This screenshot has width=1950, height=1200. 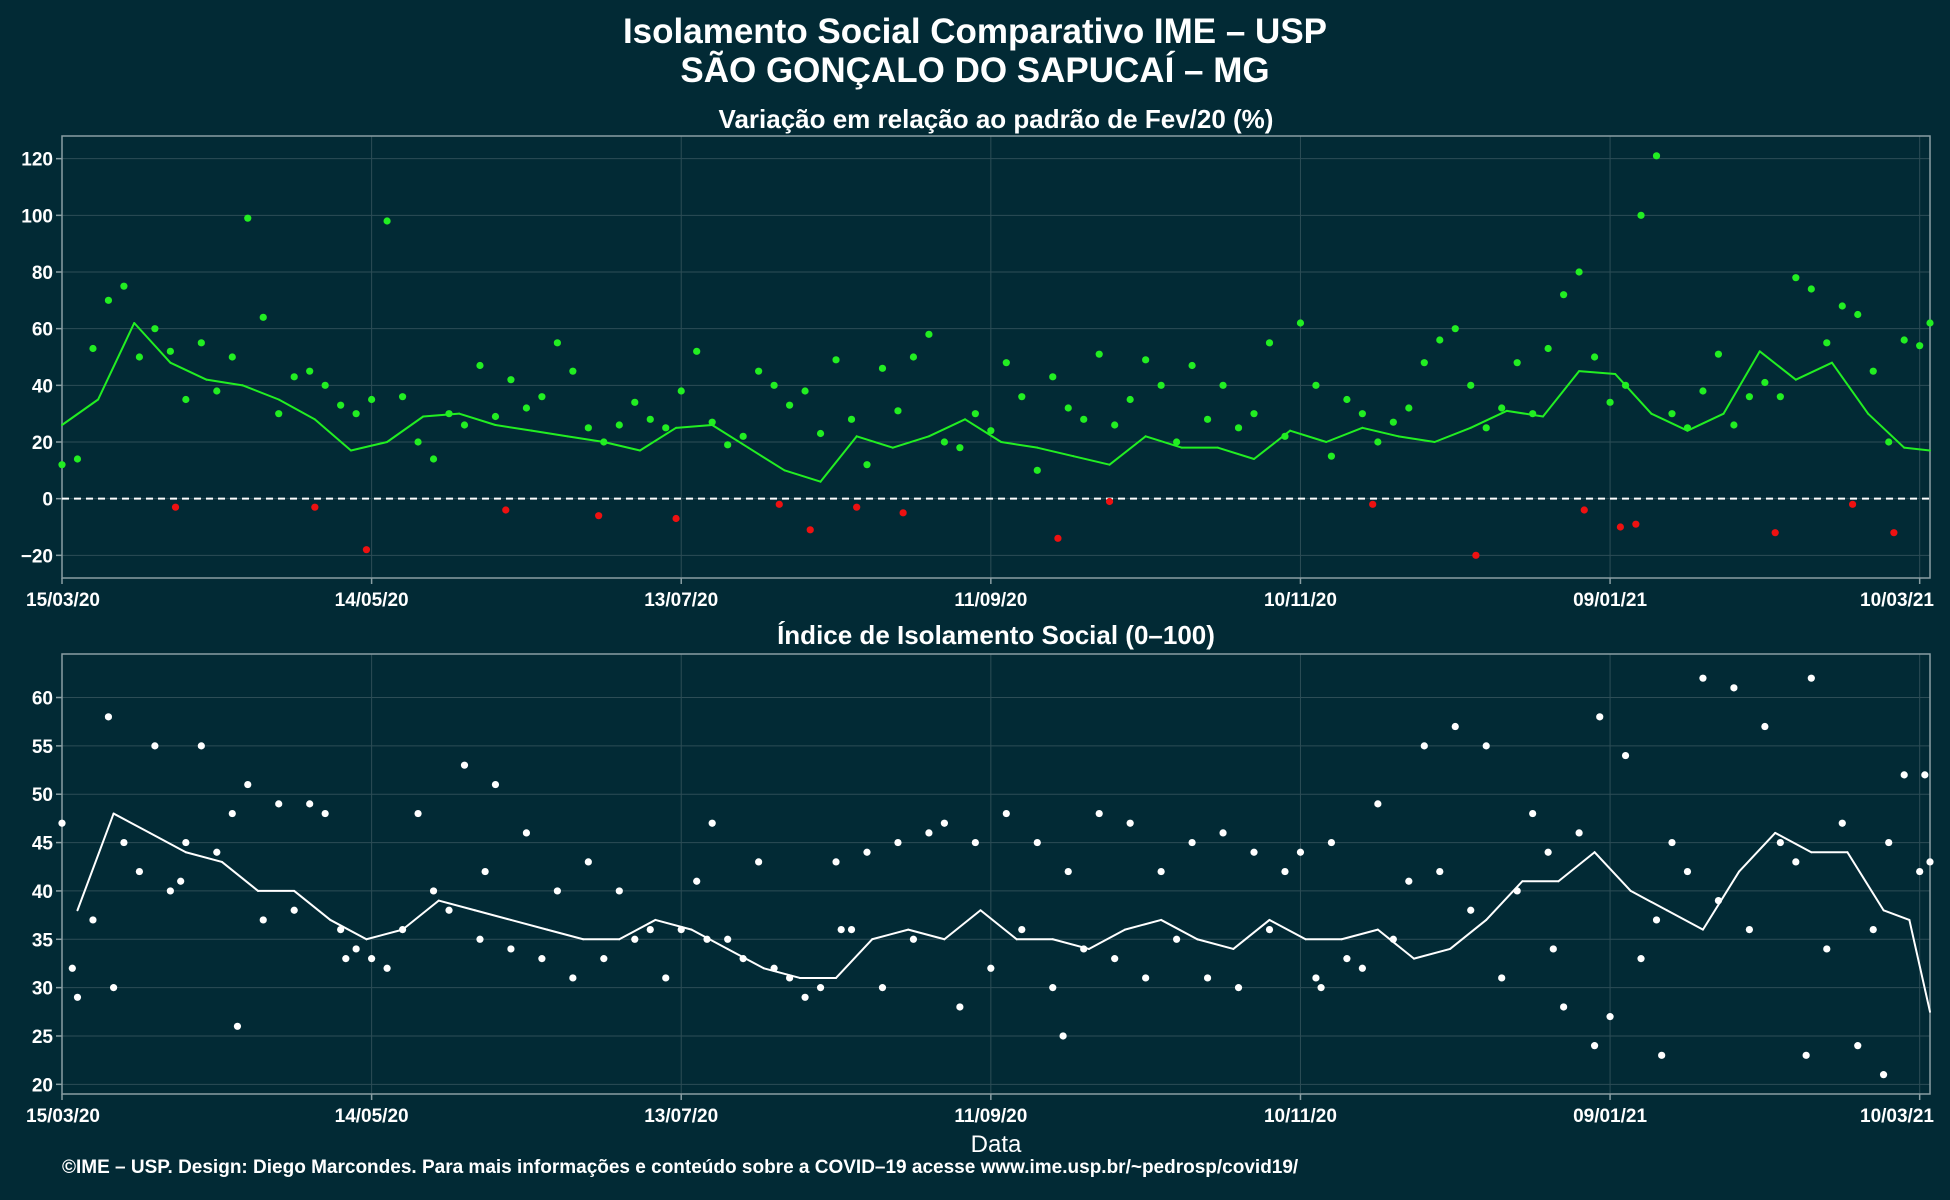 What do you see at coordinates (996, 635) in the screenshot?
I see `index-panel-title: Índice de Isolamento Social (0–100)` at bounding box center [996, 635].